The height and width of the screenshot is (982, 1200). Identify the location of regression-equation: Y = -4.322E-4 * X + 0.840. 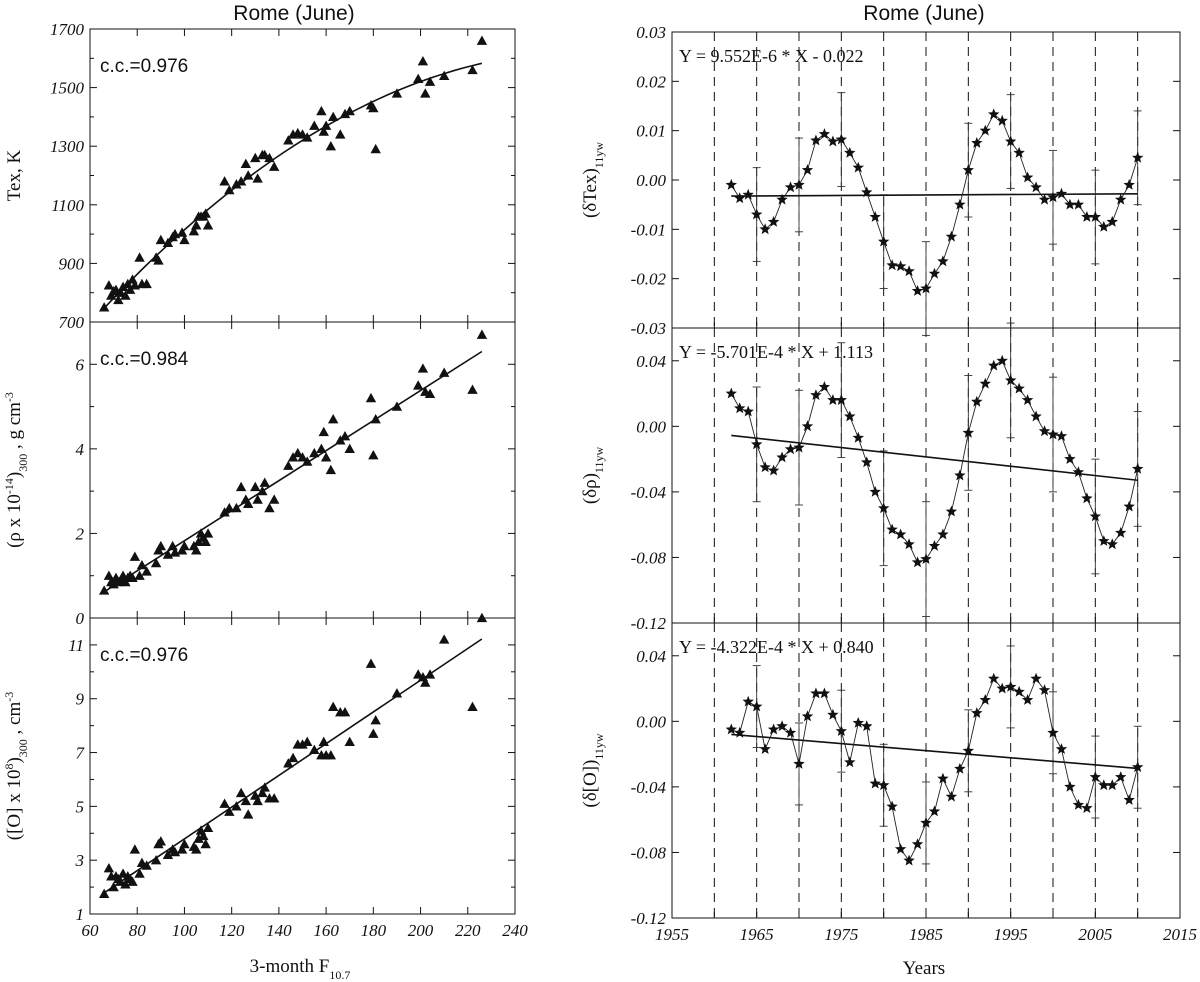
(776, 647).